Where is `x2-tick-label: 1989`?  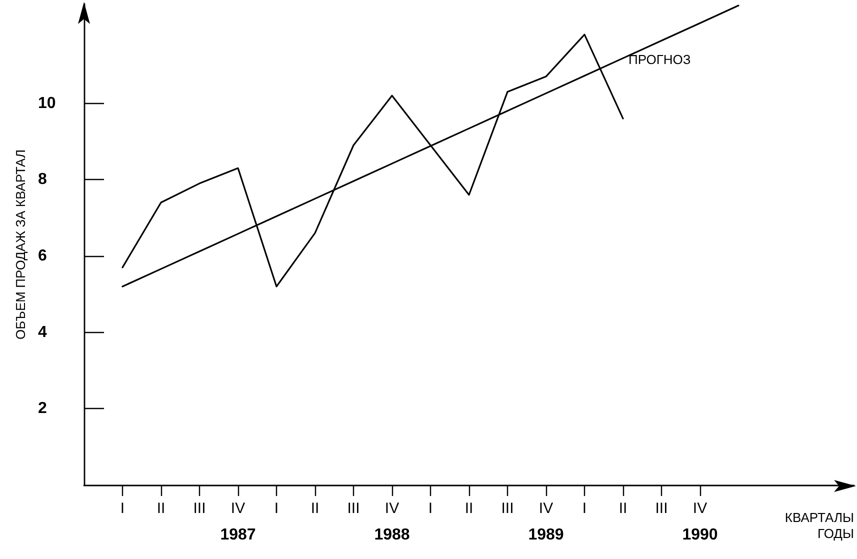 x2-tick-label: 1989 is located at coordinates (546, 535).